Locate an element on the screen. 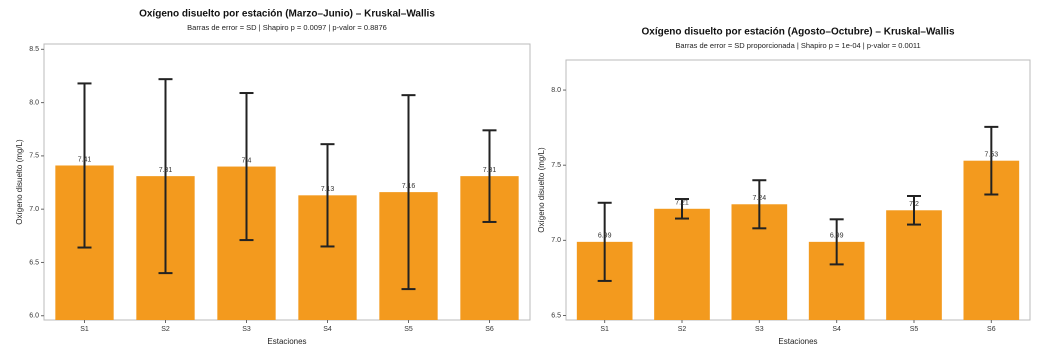 The image size is (1039, 349). data-label: 7.53 is located at coordinates (992, 155).